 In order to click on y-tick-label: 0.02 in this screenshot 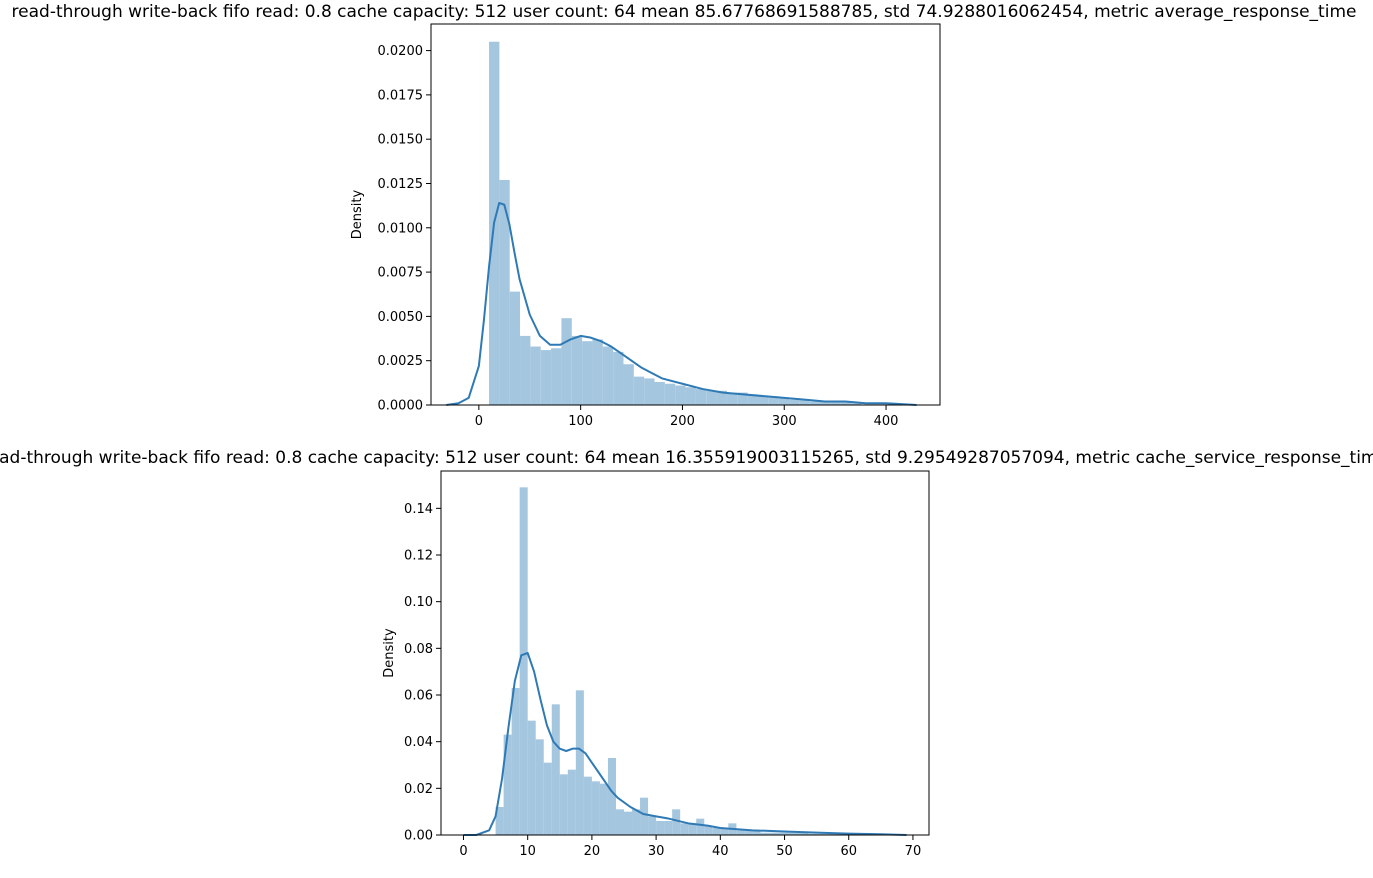, I will do `click(418, 789)`.